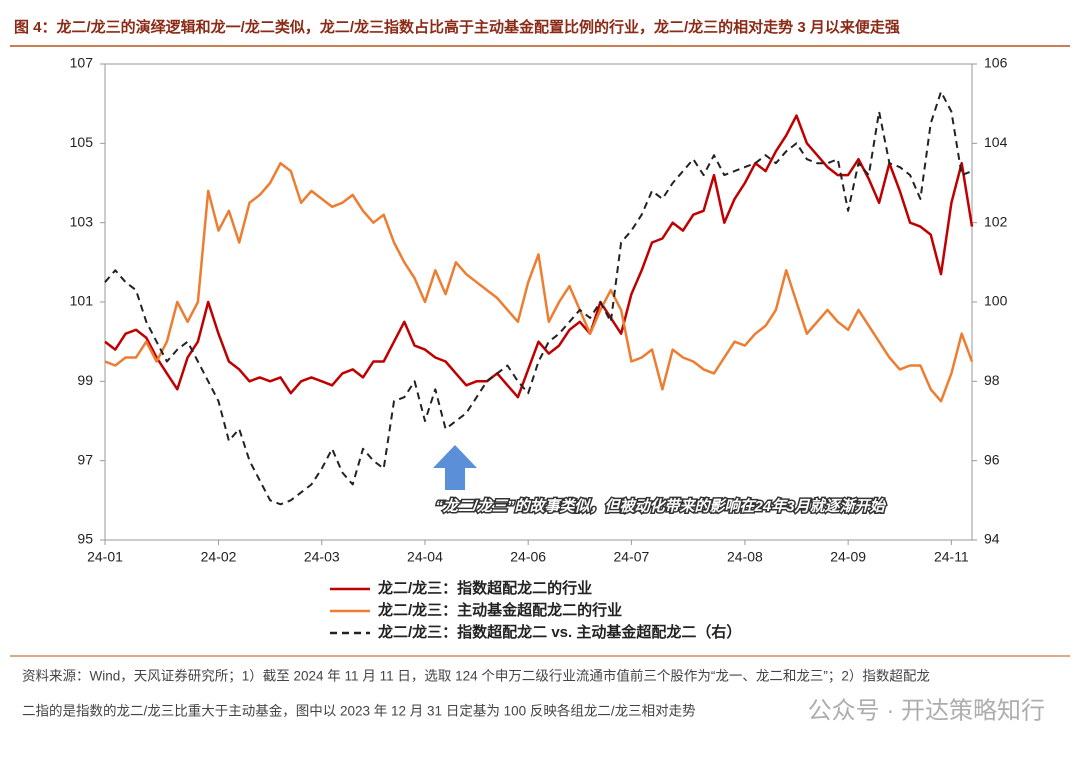 This screenshot has height=759, width=1080. Describe the element at coordinates (425, 557) in the screenshot. I see `x-tick-label: 24-04` at that location.